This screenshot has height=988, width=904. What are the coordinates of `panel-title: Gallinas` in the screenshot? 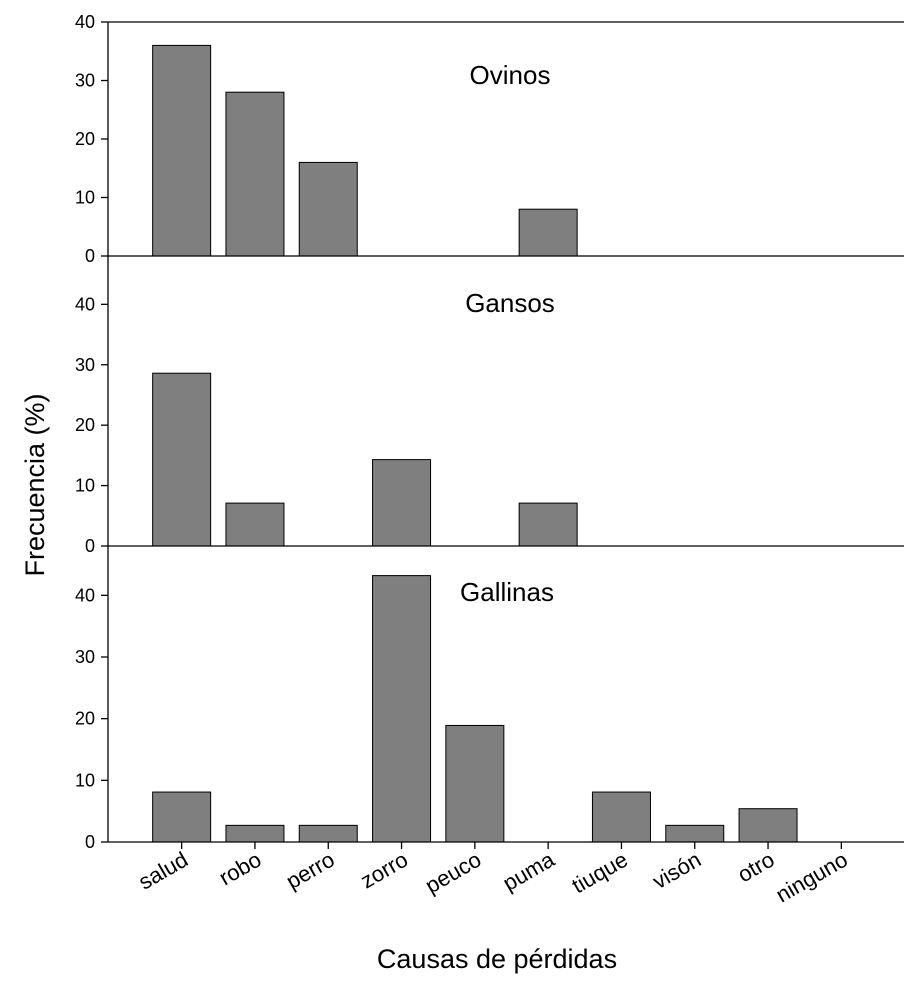 It's located at (507, 592).